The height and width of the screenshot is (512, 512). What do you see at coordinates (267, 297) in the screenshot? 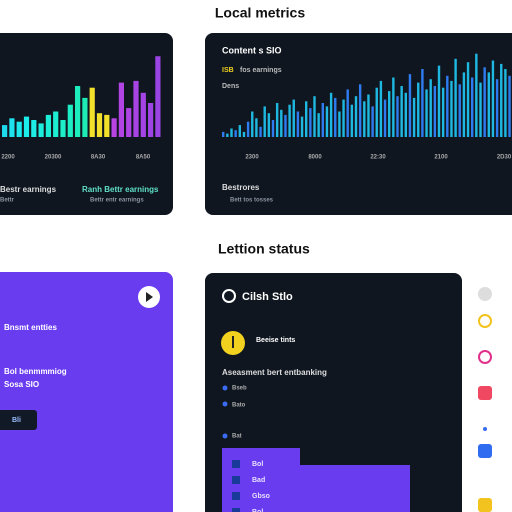
I see `status-title: Cilsh Stlo` at bounding box center [267, 297].